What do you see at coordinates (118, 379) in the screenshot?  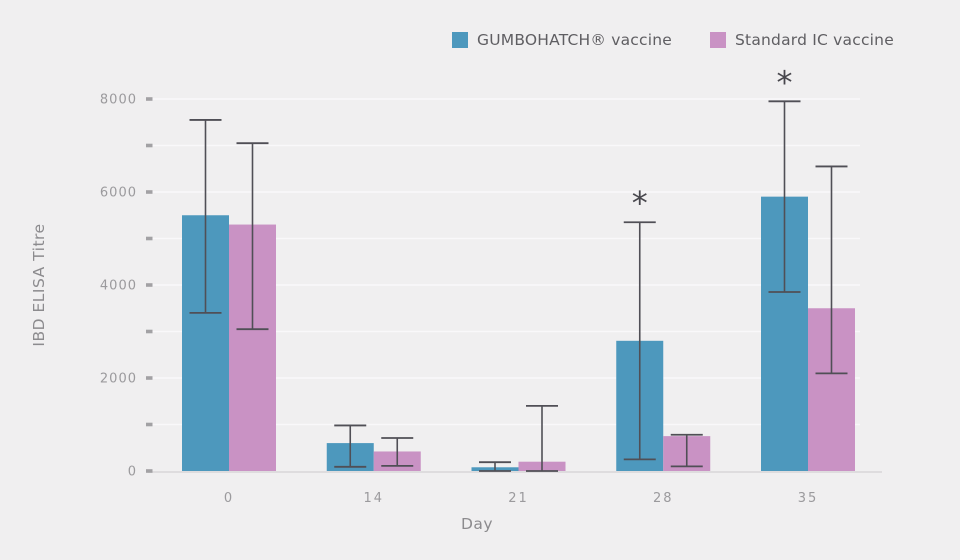 I see `y-tick-label: 2000` at bounding box center [118, 379].